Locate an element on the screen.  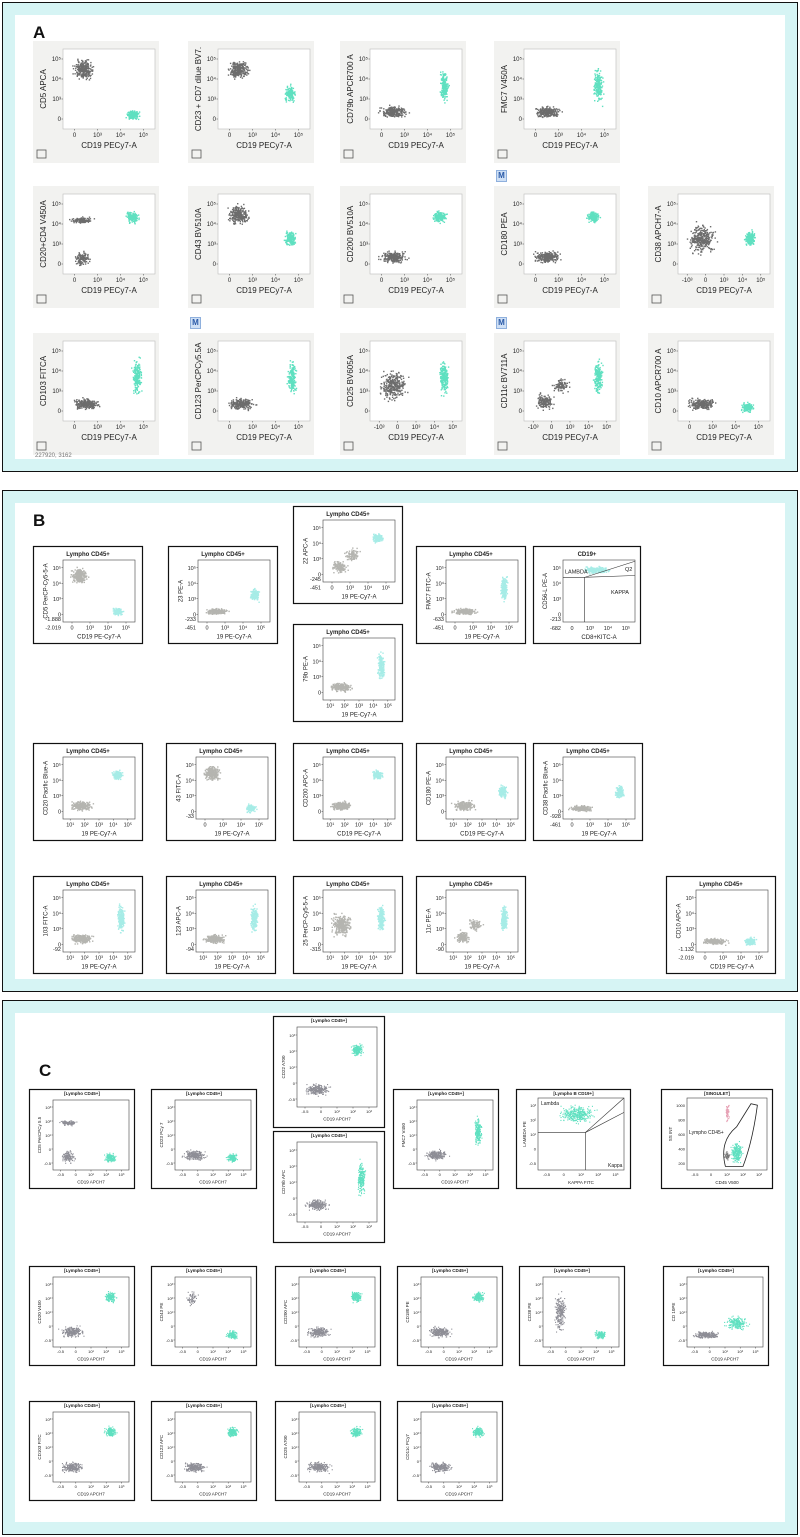
x-tick-label: 10⁴ is located at coordinates (121, 427).